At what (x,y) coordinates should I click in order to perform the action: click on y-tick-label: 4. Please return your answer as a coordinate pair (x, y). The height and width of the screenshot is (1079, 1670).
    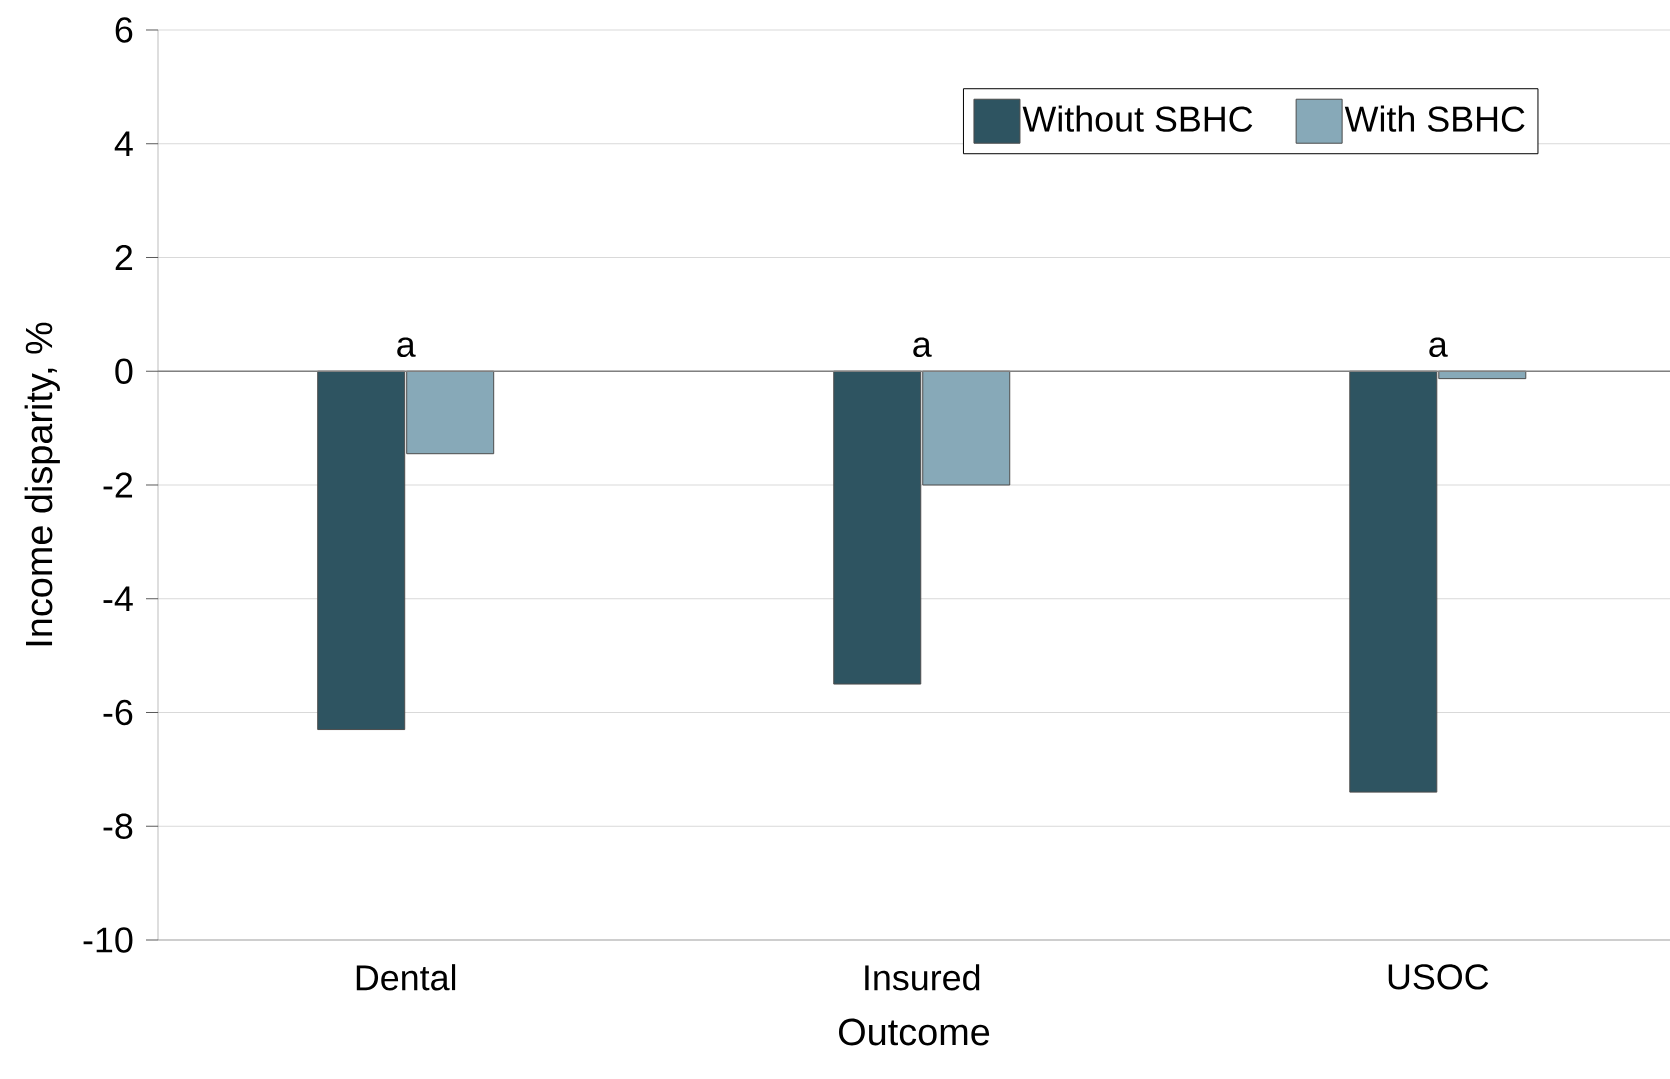
    Looking at the image, I should click on (123, 144).